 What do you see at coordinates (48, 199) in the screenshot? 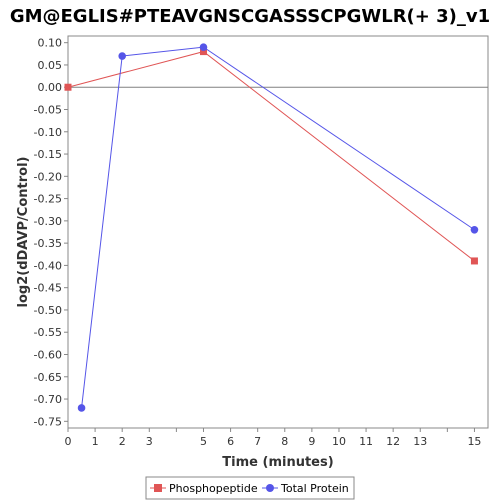
I see `y-tick-label: -0.25` at bounding box center [48, 199].